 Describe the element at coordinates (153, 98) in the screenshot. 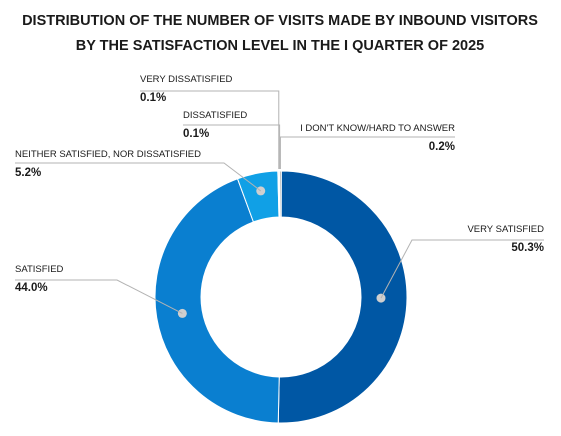

I see `slice-value-very-dissatisfied: 0.1%` at that location.